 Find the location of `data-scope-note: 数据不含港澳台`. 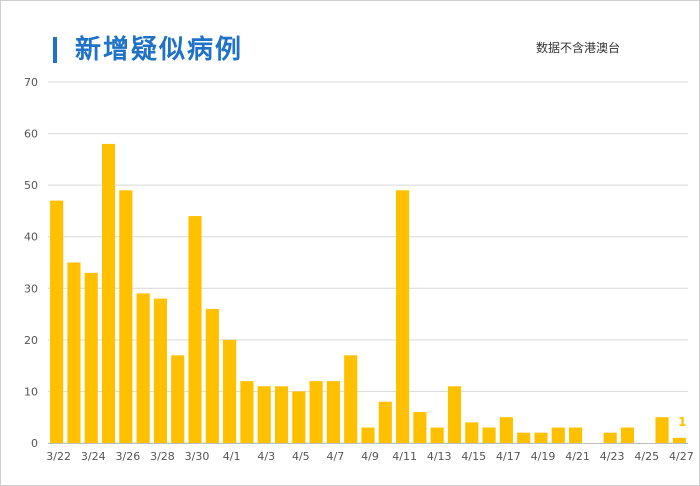

data-scope-note: 数据不含港澳台 is located at coordinates (578, 48).